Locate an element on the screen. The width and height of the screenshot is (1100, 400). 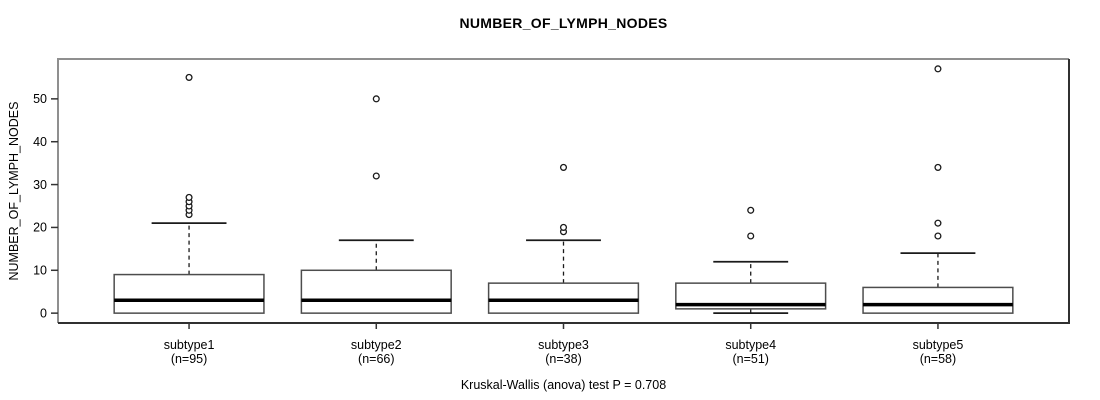
x-tick-sublabel: (n=38) is located at coordinates (563, 359).